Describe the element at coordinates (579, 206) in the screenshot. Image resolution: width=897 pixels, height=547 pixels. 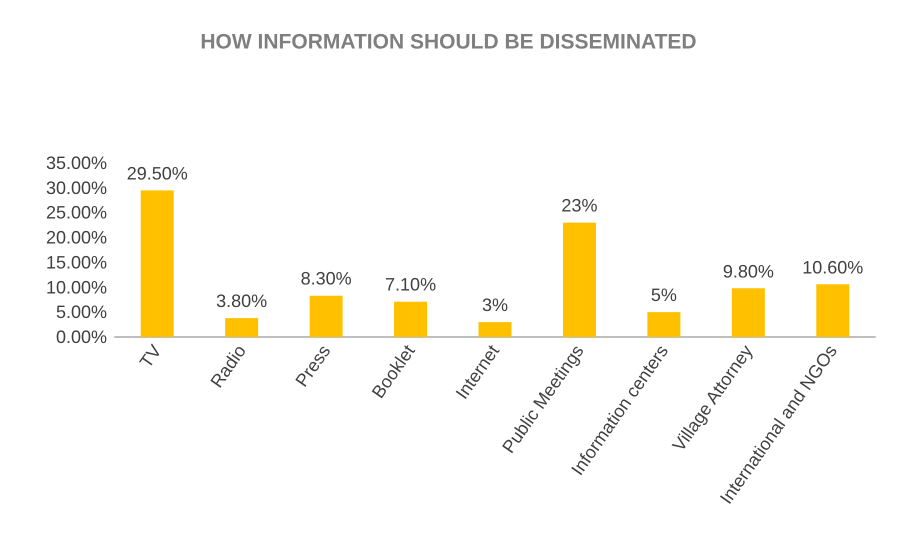
I see `data-label: 23%` at that location.